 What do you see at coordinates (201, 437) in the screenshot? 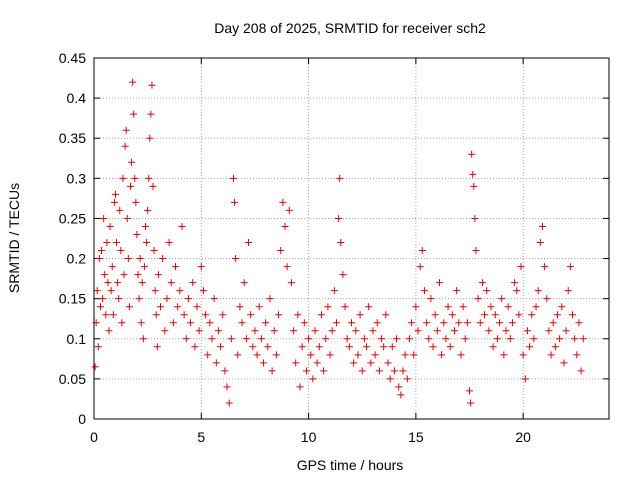
I see `x-tick-label: 5` at bounding box center [201, 437].